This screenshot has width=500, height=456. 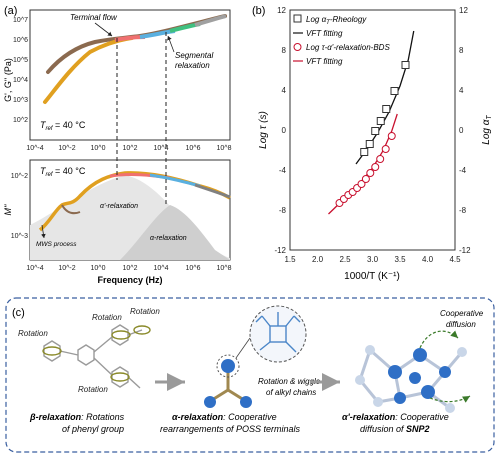 What do you see at coordinates (284, 130) in the screenshot?
I see `ytick-left-0: 0` at bounding box center [284, 130].